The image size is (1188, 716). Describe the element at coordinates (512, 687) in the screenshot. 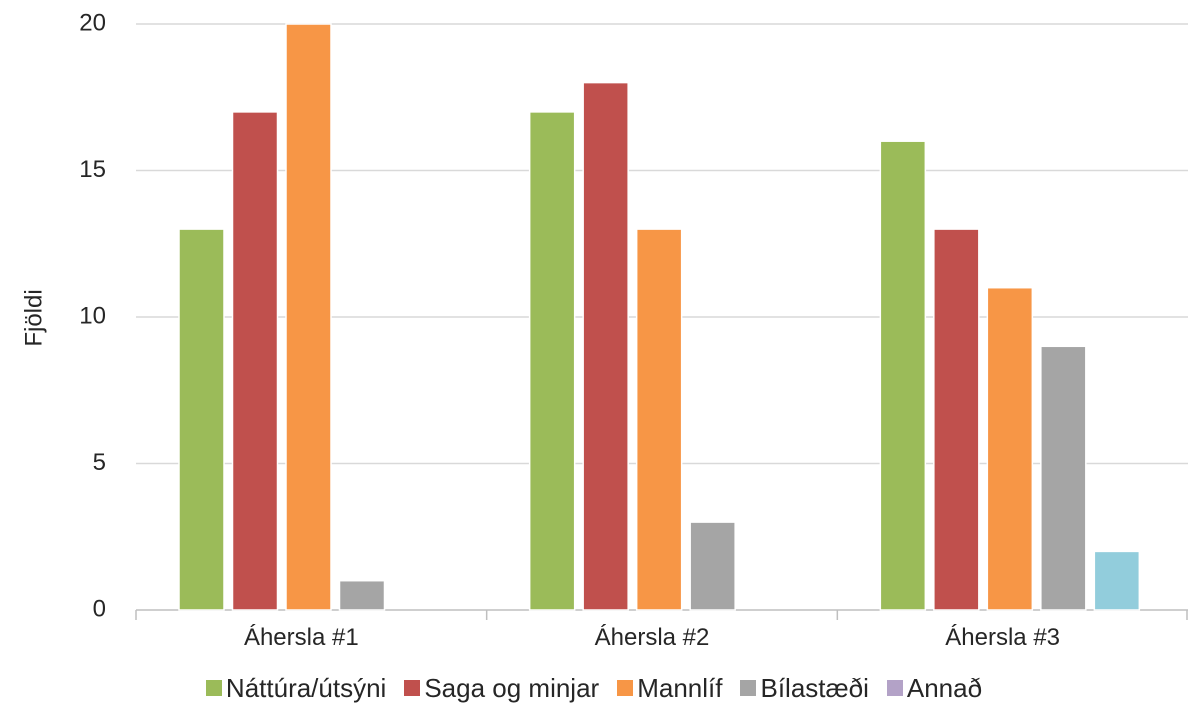

I see `legend-label: Saga og minjar` at that location.